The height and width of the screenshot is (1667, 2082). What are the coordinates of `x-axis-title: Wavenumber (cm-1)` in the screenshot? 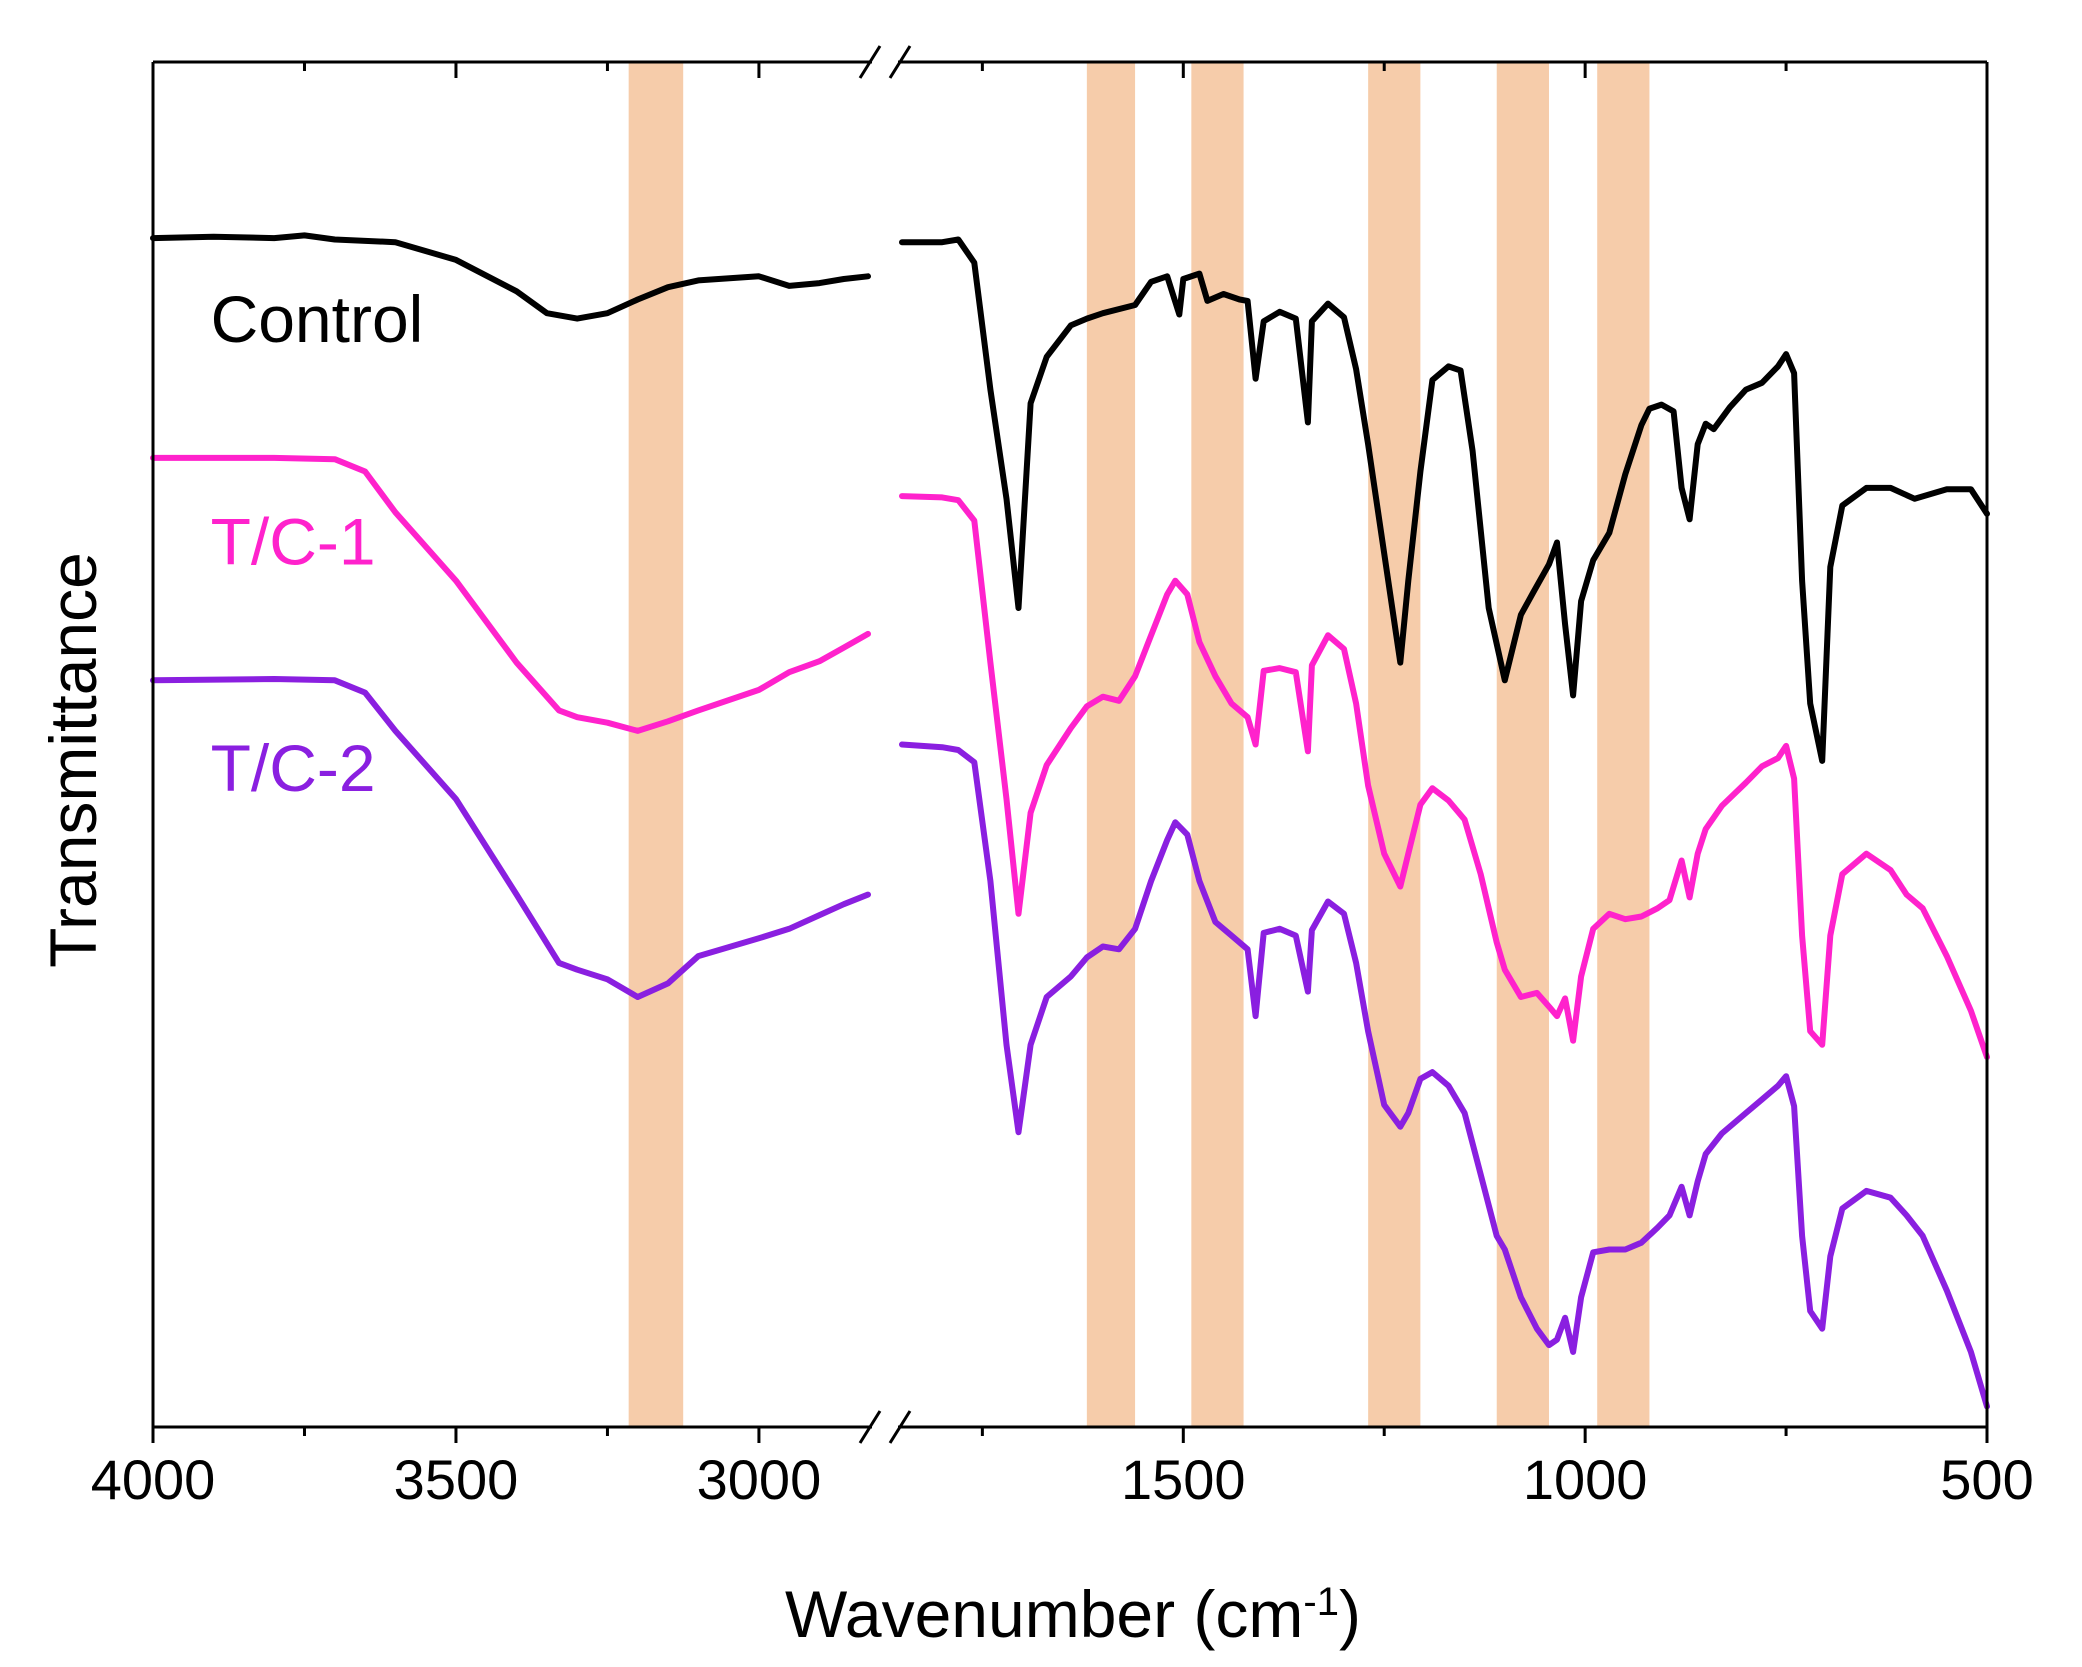 It's located at (1073, 1614).